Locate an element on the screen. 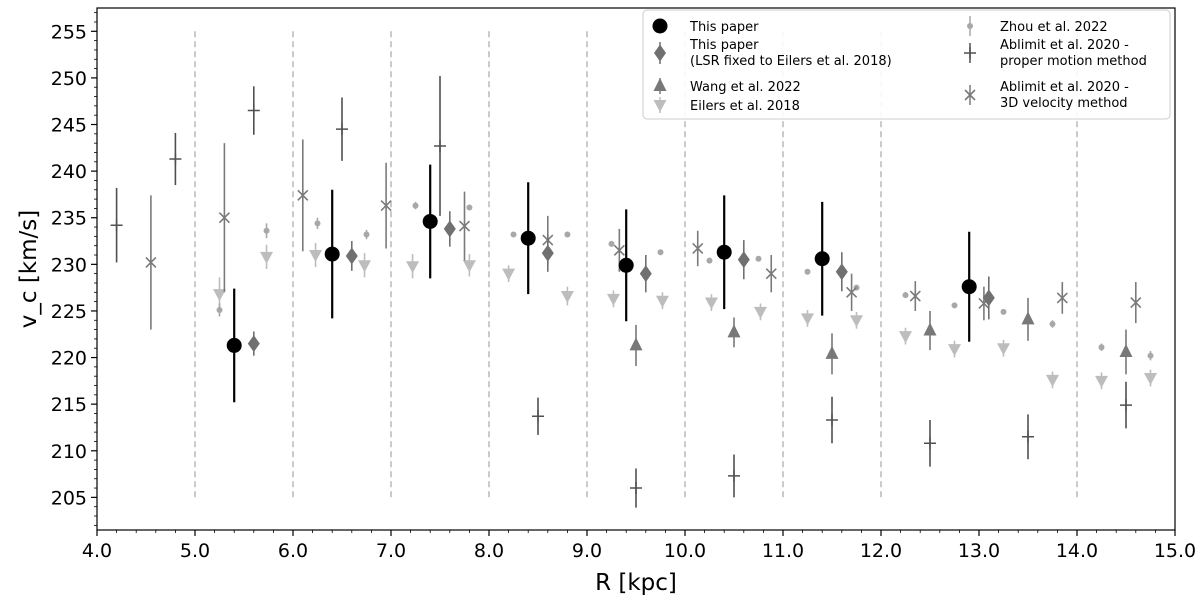  x-axis-label: R [kpc] is located at coordinates (636, 583).